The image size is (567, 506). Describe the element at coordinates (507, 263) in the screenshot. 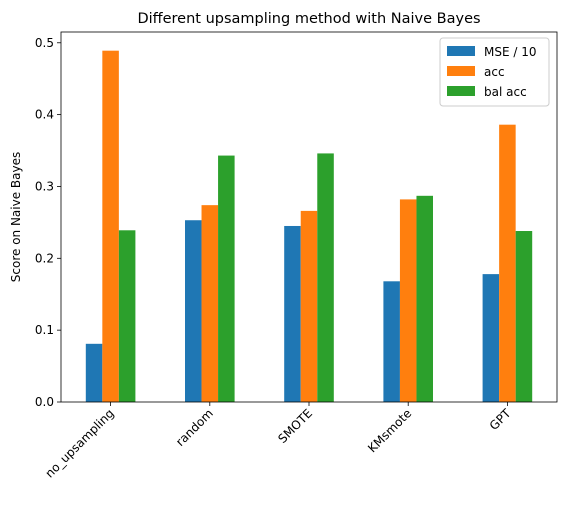

I see `bar-GPT-acc` at that location.